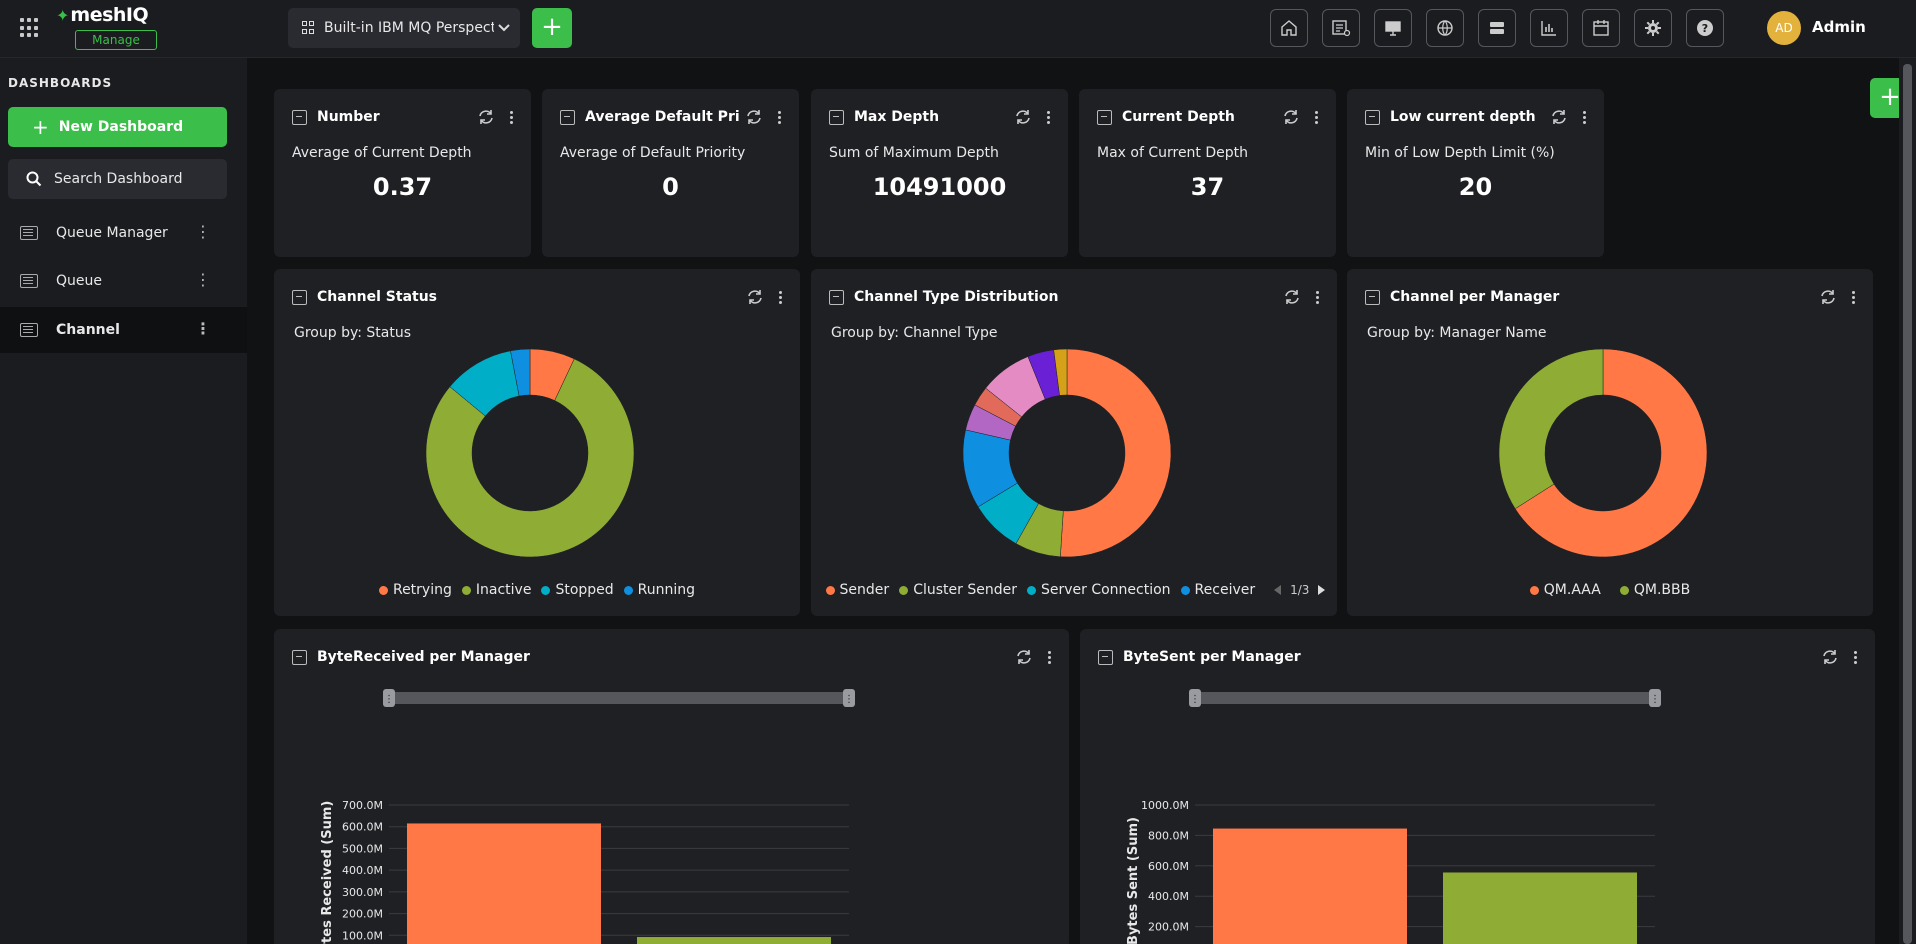  What do you see at coordinates (1322, 590) in the screenshot?
I see `next-page-icon` at bounding box center [1322, 590].